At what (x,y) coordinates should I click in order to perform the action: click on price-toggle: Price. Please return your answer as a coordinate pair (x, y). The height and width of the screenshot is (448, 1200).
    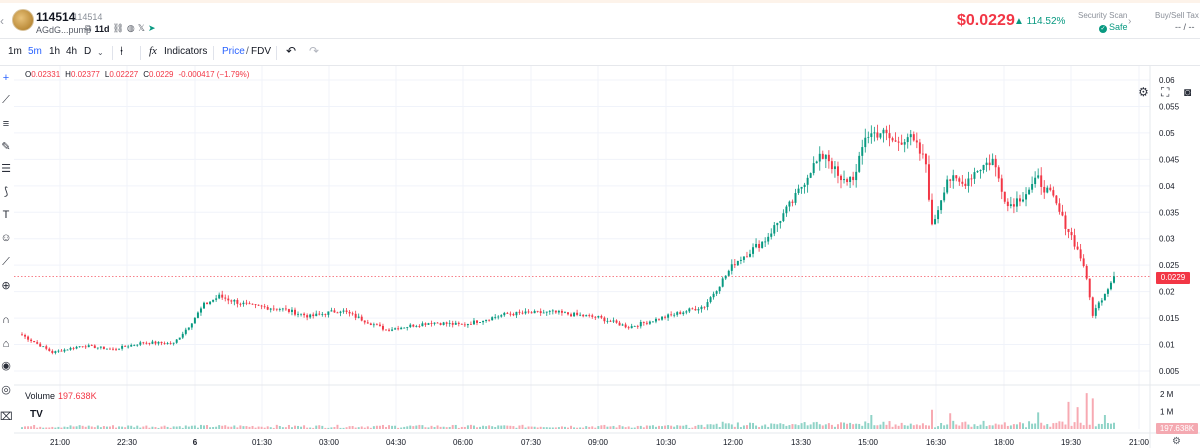
    Looking at the image, I should click on (233, 51).